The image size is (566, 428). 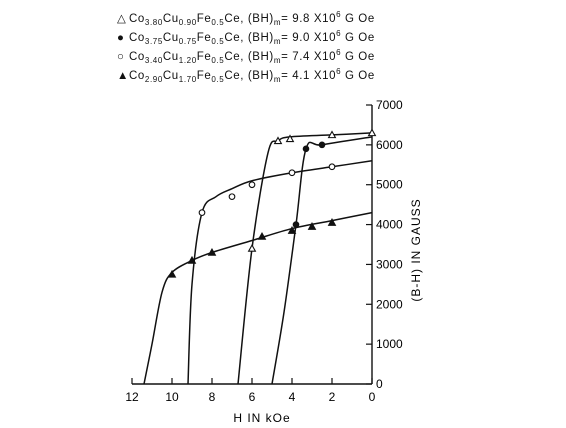 I want to click on legend-sub: 3.75, so click(x=153, y=42).